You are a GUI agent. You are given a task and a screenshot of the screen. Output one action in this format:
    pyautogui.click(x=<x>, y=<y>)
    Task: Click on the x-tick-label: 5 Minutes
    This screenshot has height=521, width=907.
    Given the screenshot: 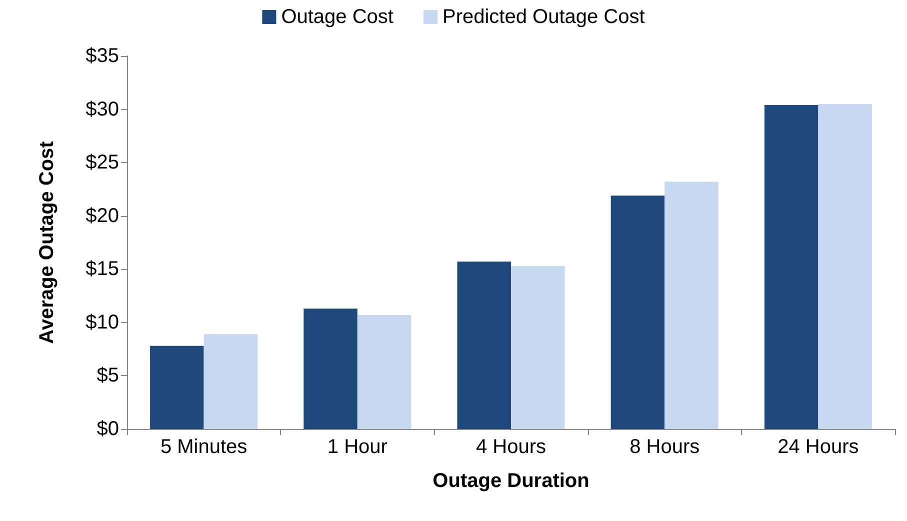 What is the action you would take?
    pyautogui.click(x=204, y=447)
    